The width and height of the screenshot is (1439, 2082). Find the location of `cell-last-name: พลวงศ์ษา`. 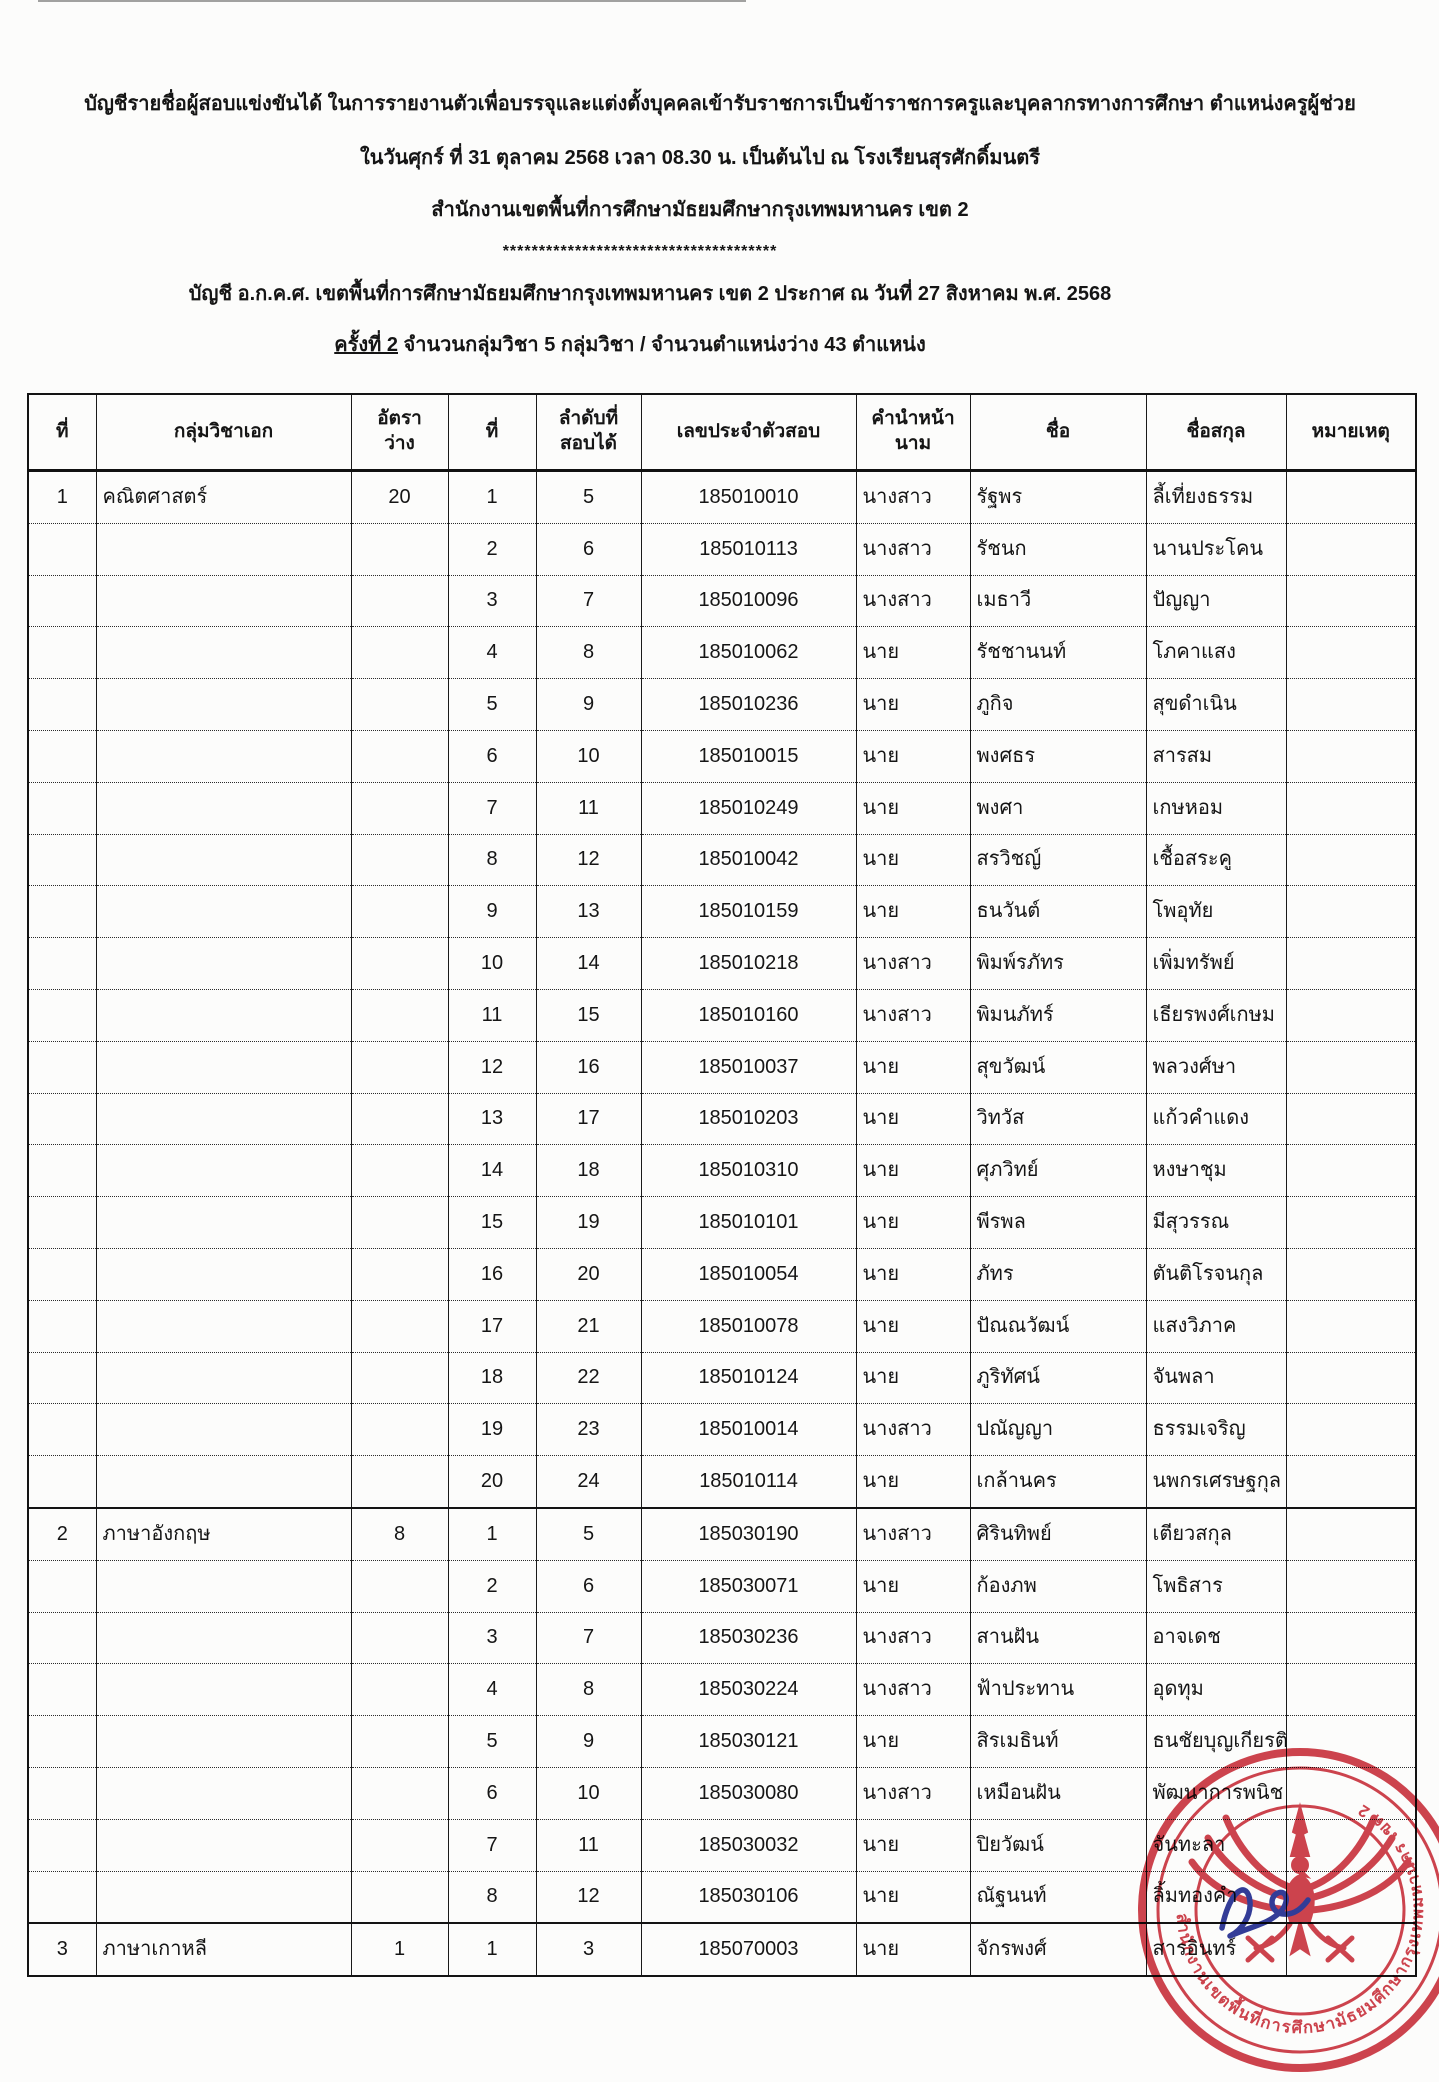

cell-last-name: พลวงศ์ษา is located at coordinates (1216, 1067).